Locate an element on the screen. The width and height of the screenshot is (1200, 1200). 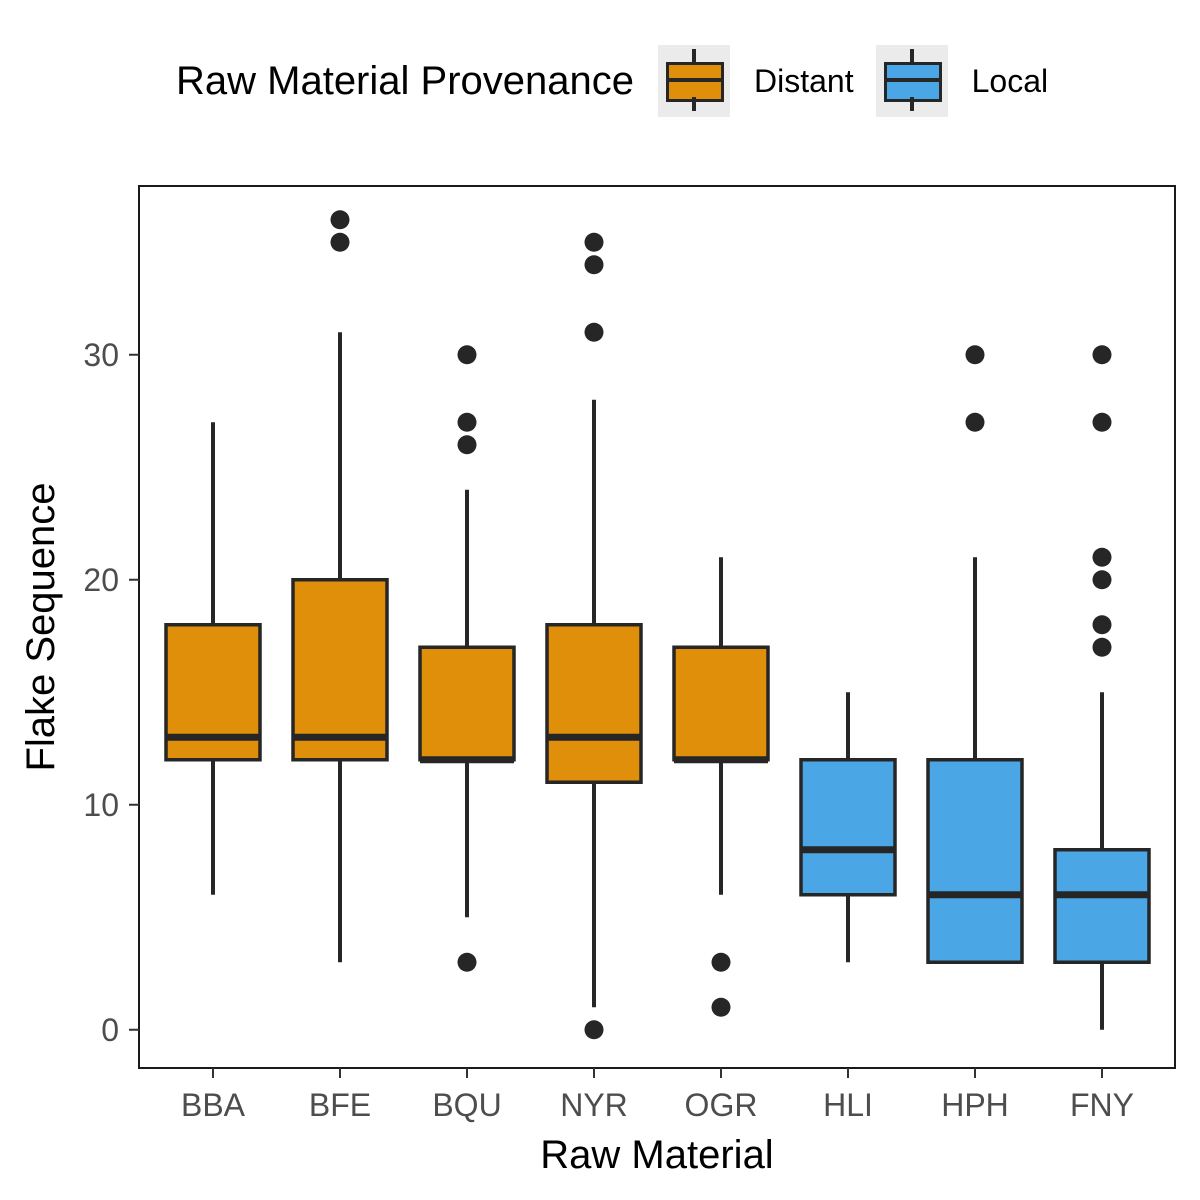
y-tick-label: 30 is located at coordinates (101, 355).